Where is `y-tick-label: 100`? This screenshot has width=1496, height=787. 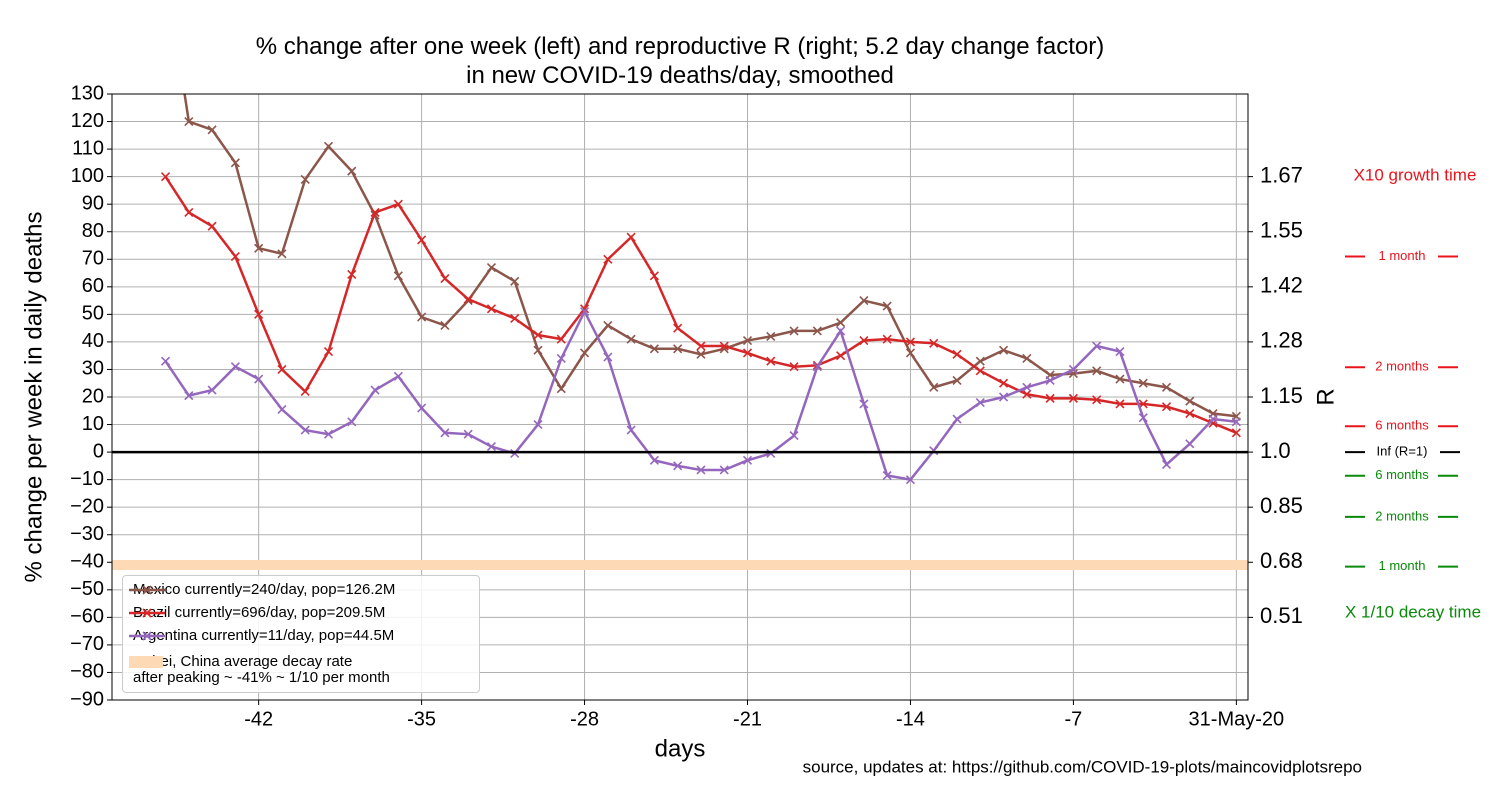
y-tick-label: 100 is located at coordinates (87, 176).